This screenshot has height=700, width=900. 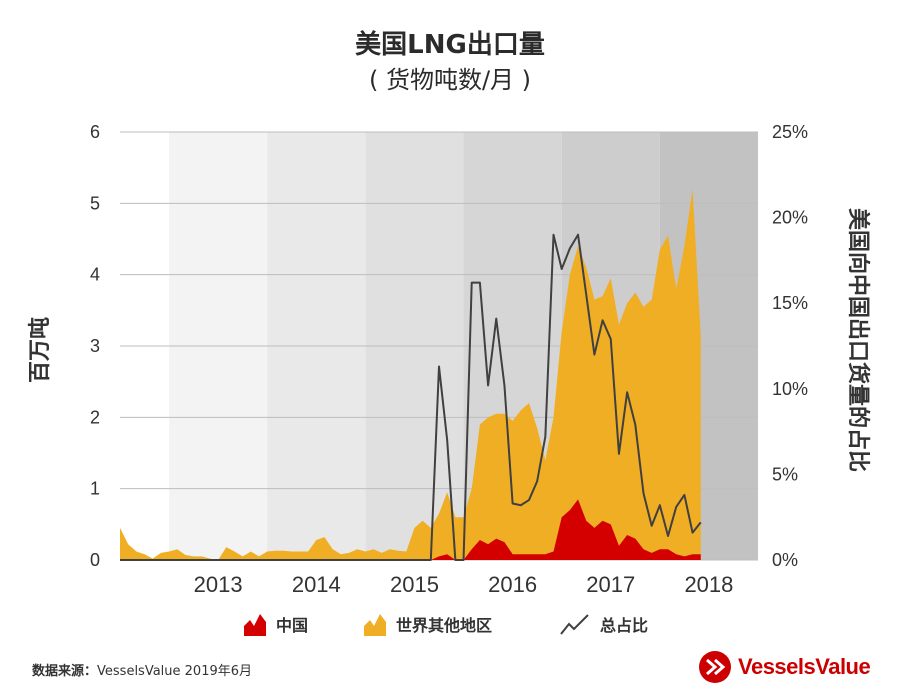 I want to click on logo-mark-icon, so click(x=715, y=667).